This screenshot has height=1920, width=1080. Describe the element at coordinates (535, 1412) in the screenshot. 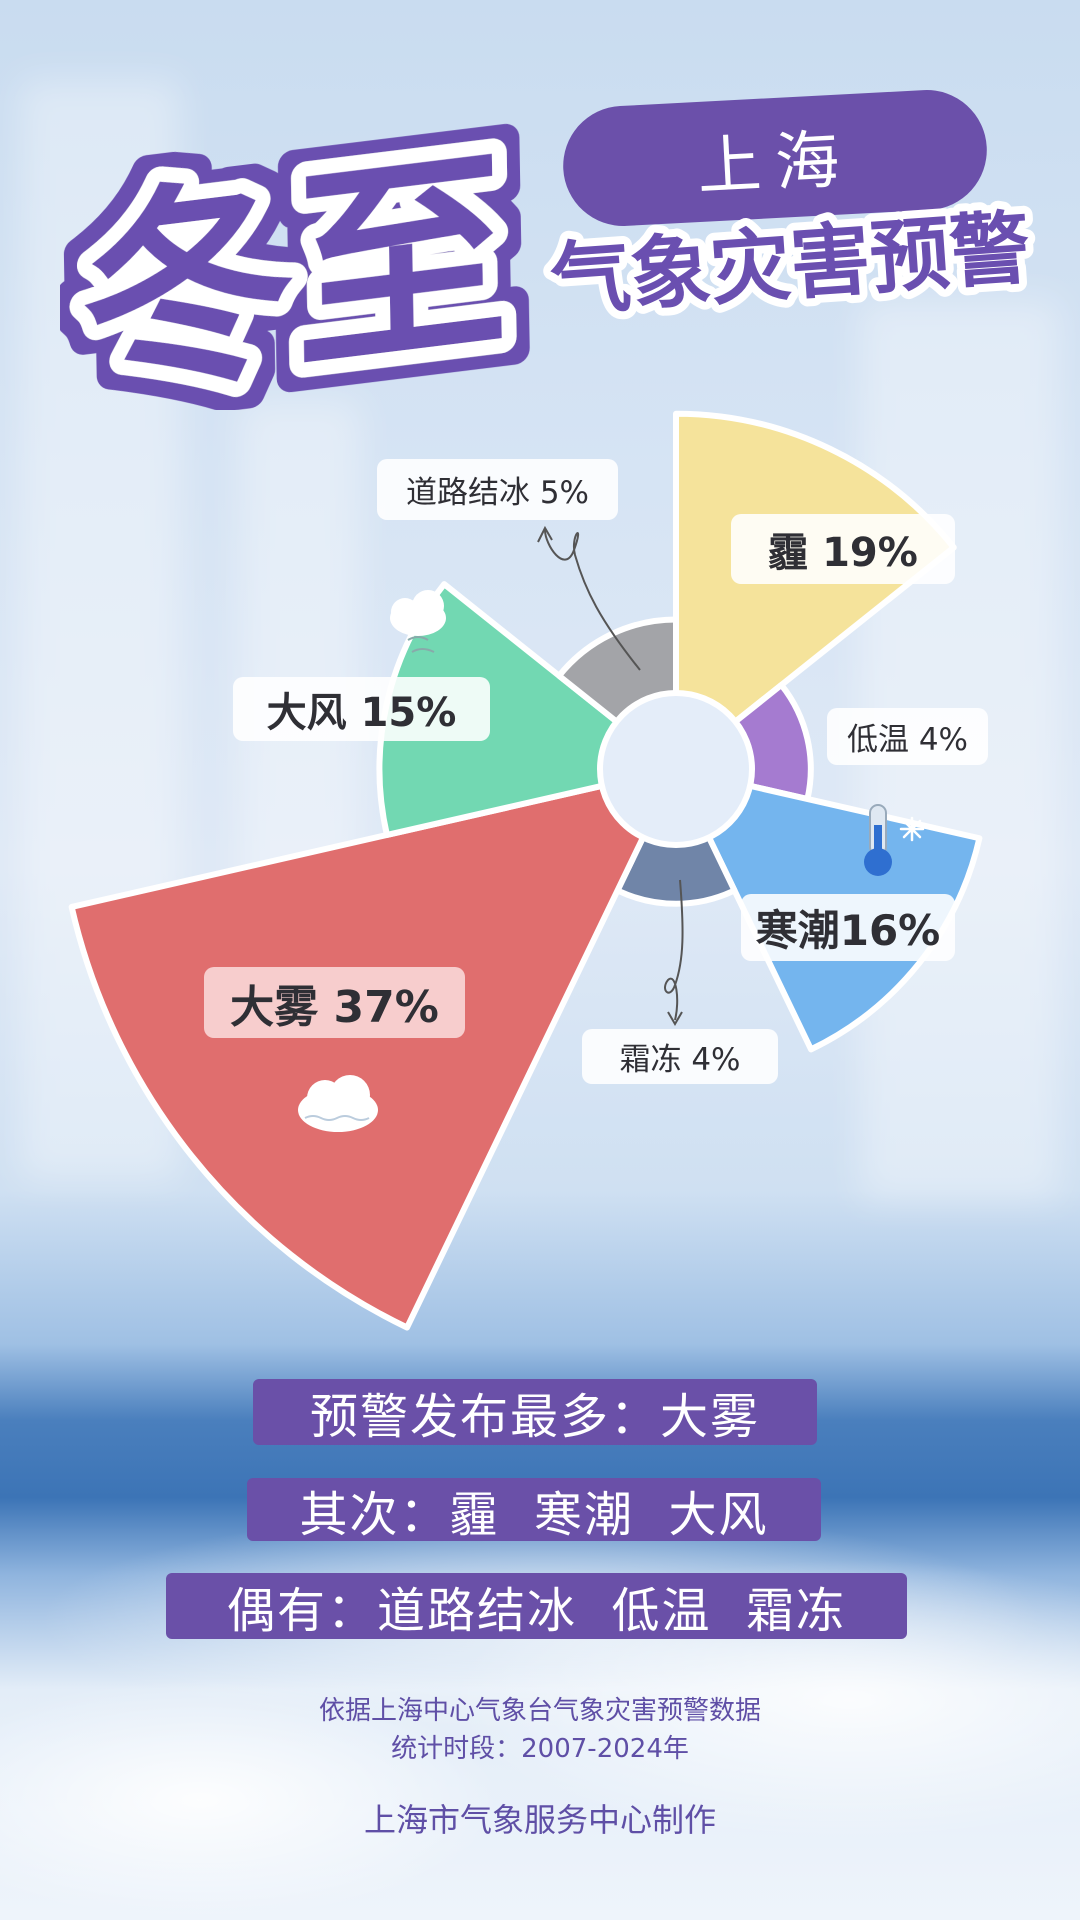

I see `summary-most: 预警发布最多：大雾` at that location.